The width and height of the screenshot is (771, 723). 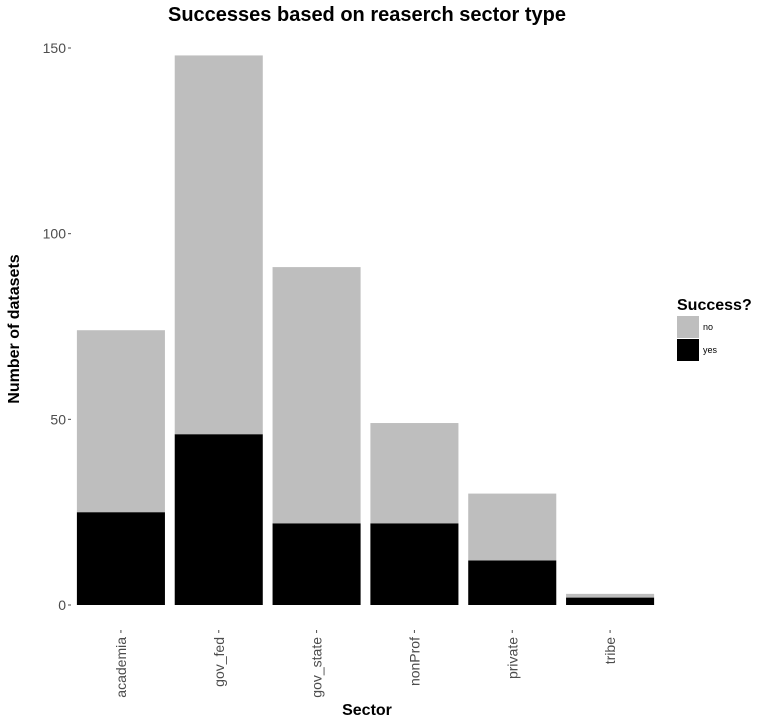 What do you see at coordinates (218, 245) in the screenshot?
I see `bar-no-gov_fed` at bounding box center [218, 245].